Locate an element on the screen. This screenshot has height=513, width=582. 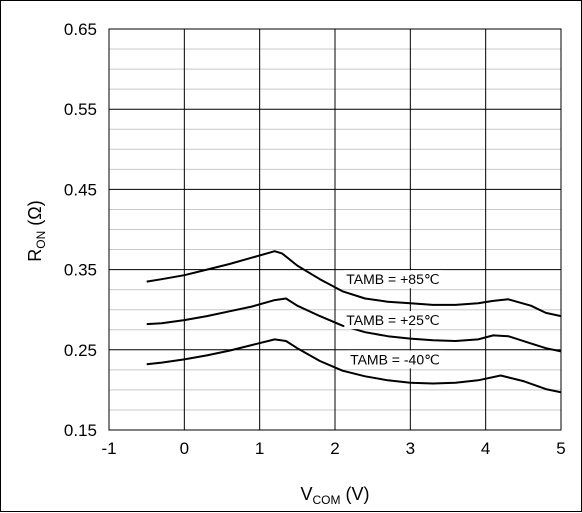
x-tick-labels: -1 0 1 2 3 4 5 is located at coordinates (333, 448).